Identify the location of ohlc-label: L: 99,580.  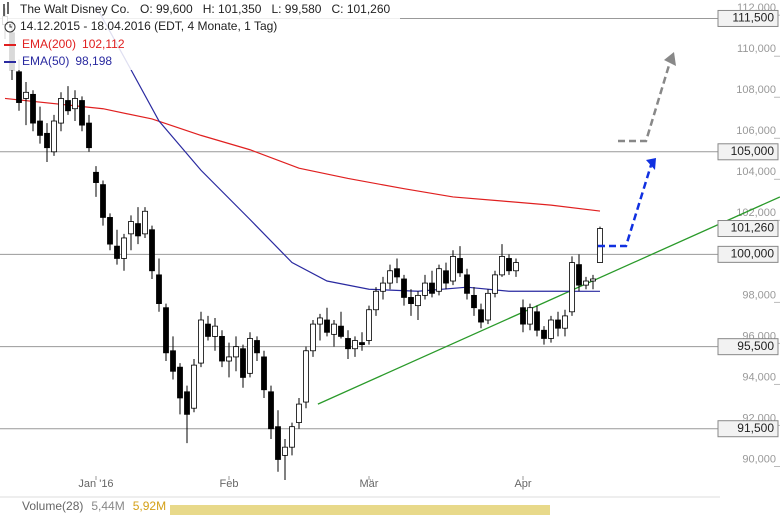
(296, 9).